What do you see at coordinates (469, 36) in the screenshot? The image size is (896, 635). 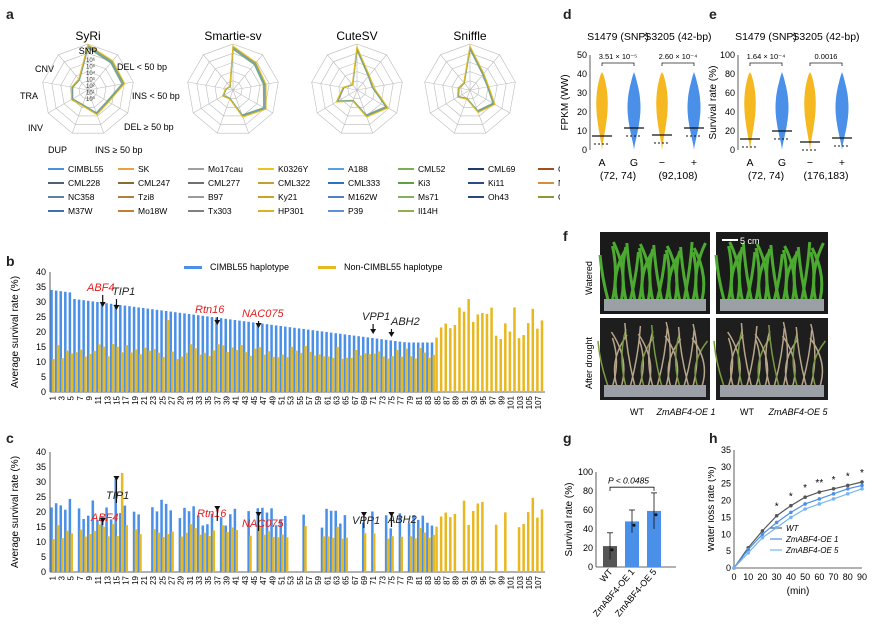 I see `radar-title: Sniffle` at bounding box center [469, 36].